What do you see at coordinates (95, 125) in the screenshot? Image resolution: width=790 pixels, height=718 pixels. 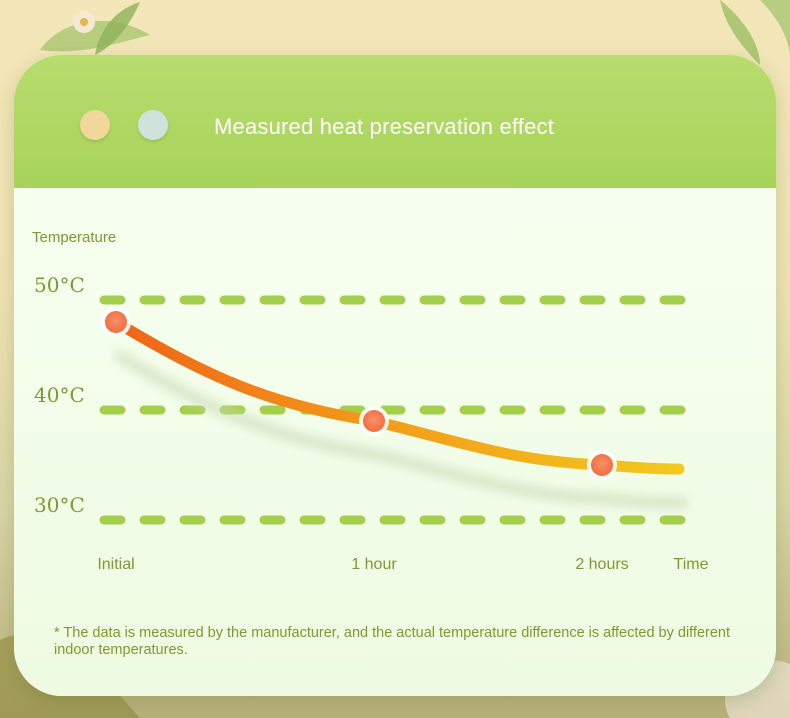 I see `yellow-dot-icon` at bounding box center [95, 125].